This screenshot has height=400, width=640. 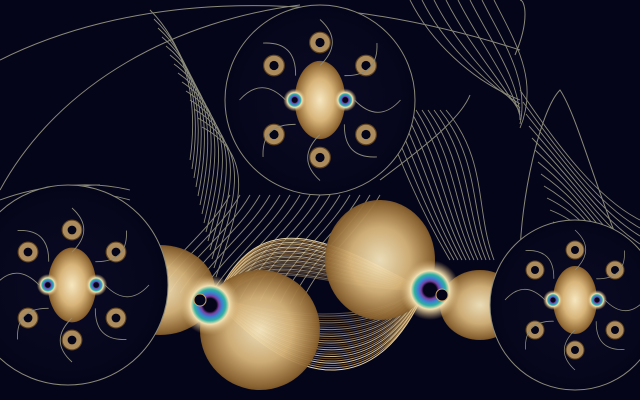 What do you see at coordinates (200, 300) in the screenshot?
I see `singularity-left` at bounding box center [200, 300].